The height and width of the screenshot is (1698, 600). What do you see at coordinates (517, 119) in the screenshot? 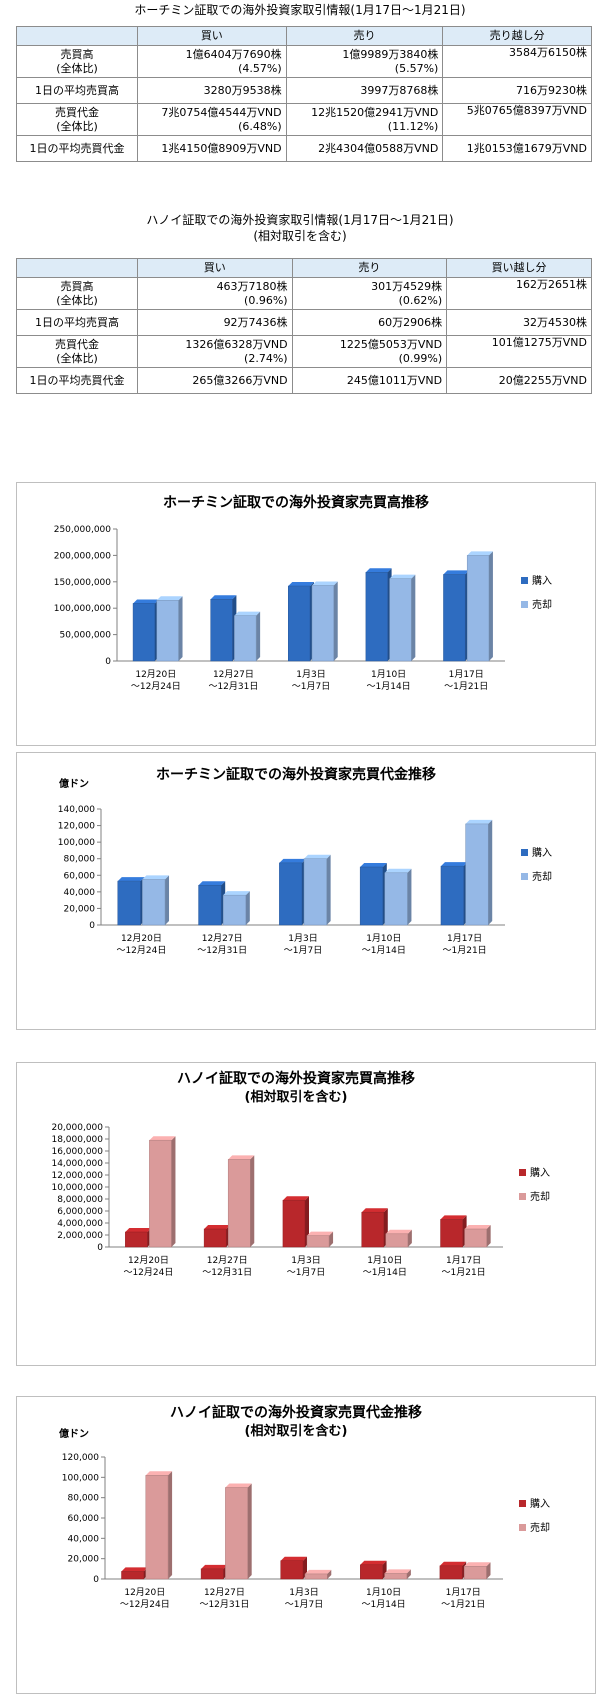
I see `diff-cell: 5兆0765億8397万VND` at bounding box center [517, 119].